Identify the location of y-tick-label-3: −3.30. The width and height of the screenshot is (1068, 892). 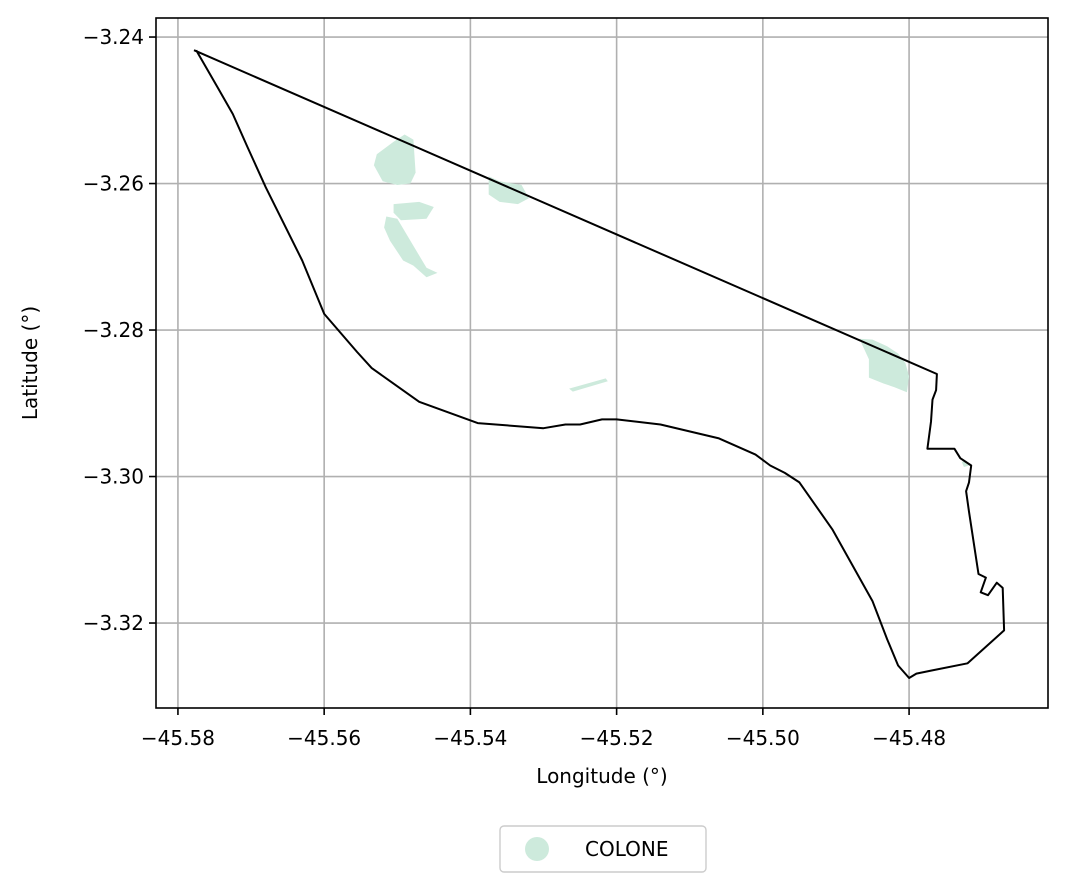
(113, 477).